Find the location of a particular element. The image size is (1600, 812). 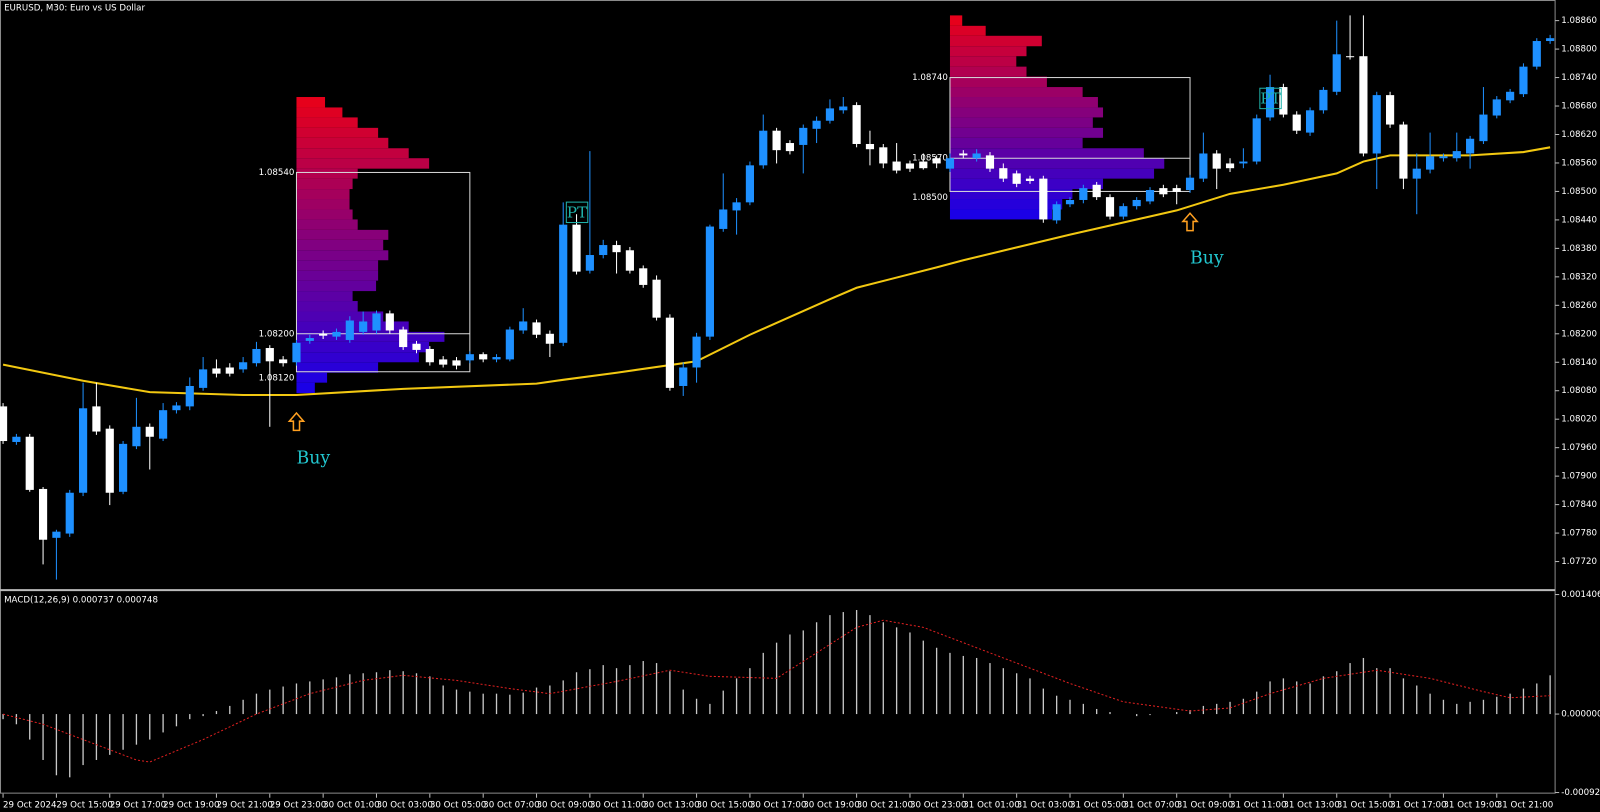

y-tick-label: 1.08140 is located at coordinates (1579, 363).